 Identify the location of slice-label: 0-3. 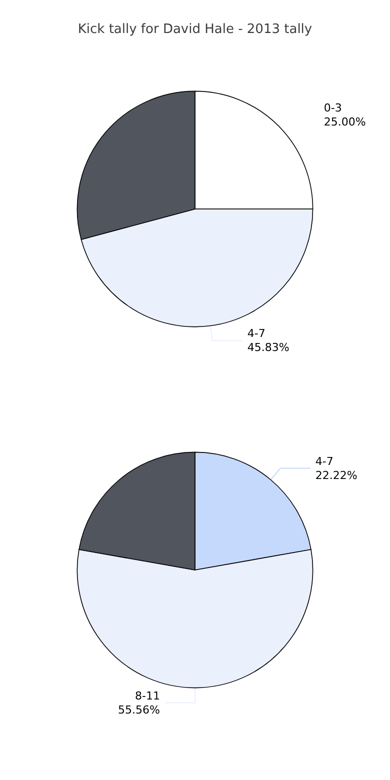
(333, 108).